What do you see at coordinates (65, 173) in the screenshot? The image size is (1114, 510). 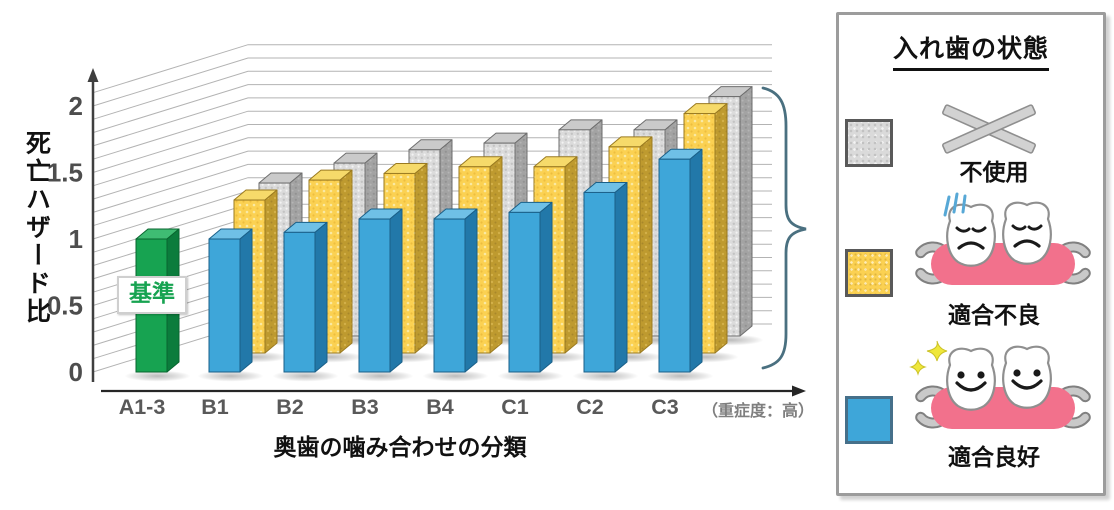 I see `y-tick-label: 1.5` at bounding box center [65, 173].